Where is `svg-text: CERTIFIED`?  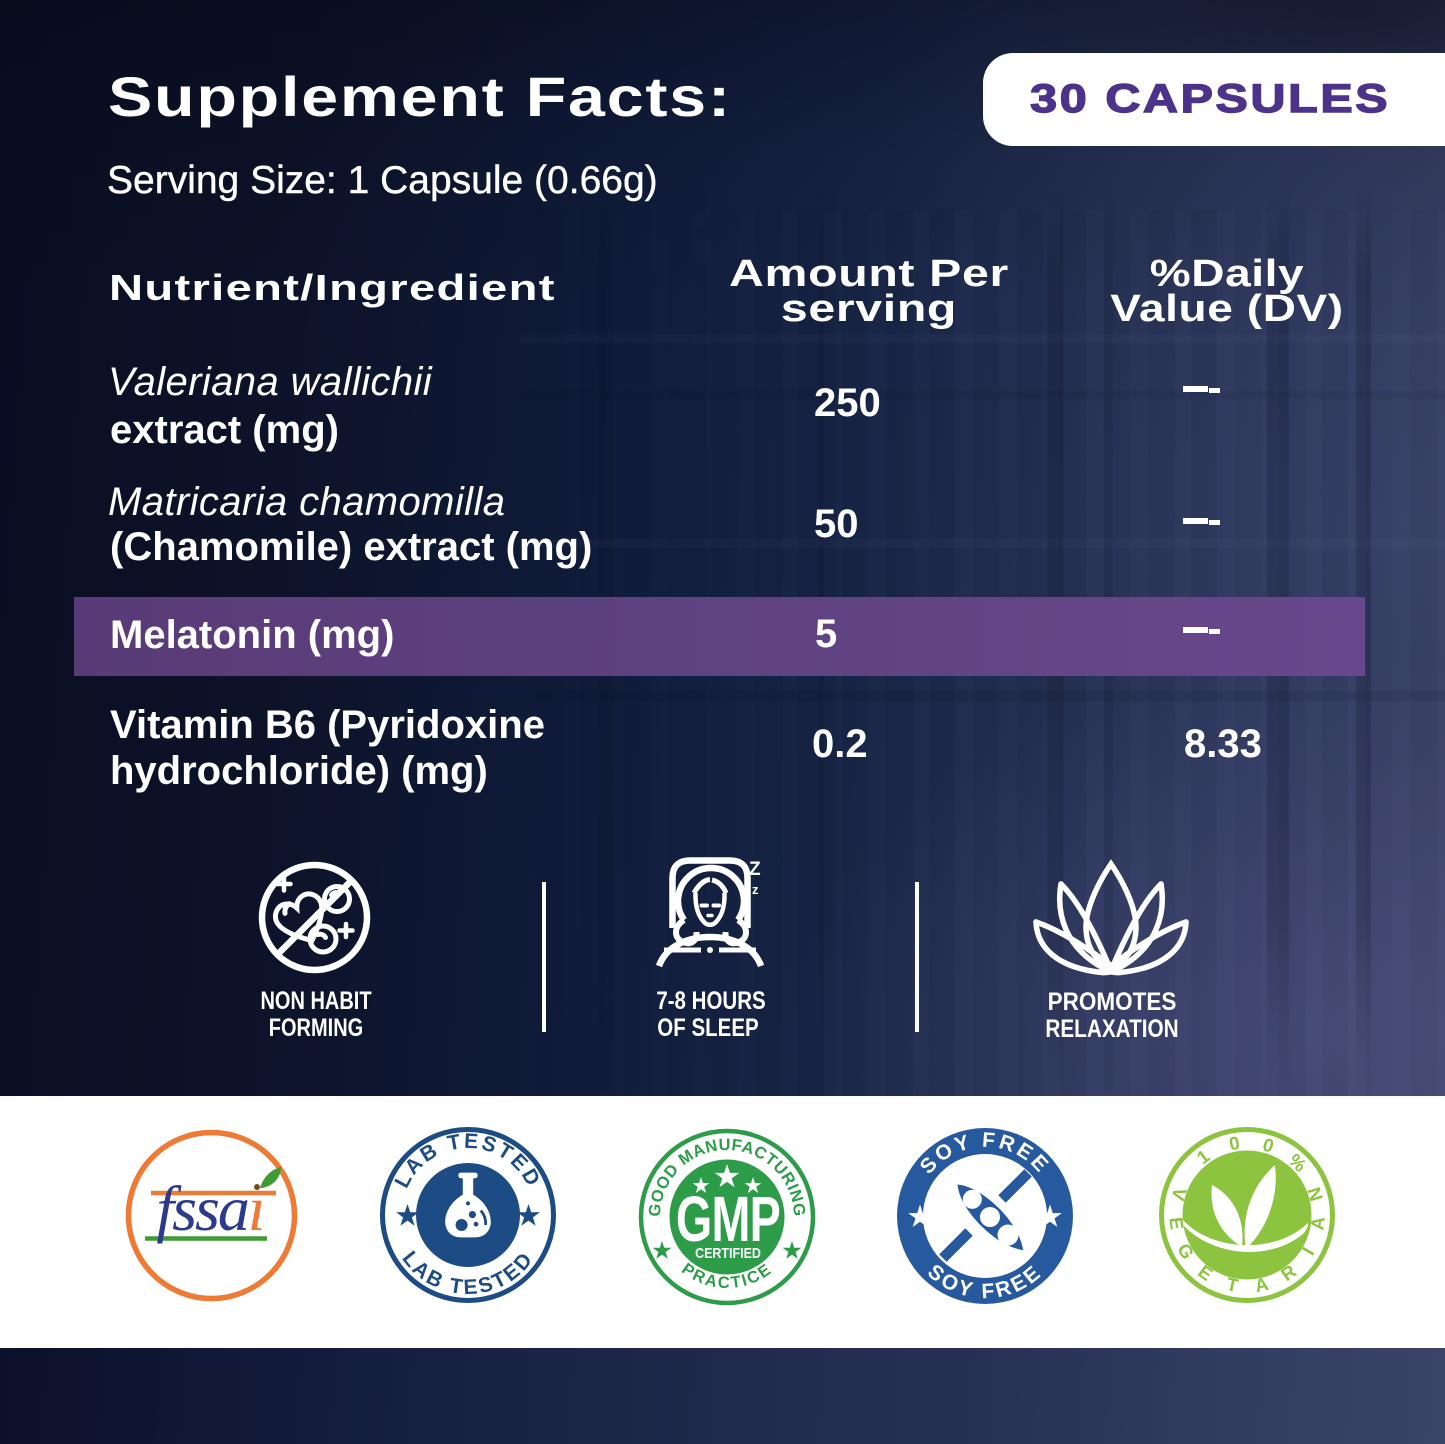 svg-text: CERTIFIED is located at coordinates (728, 1253).